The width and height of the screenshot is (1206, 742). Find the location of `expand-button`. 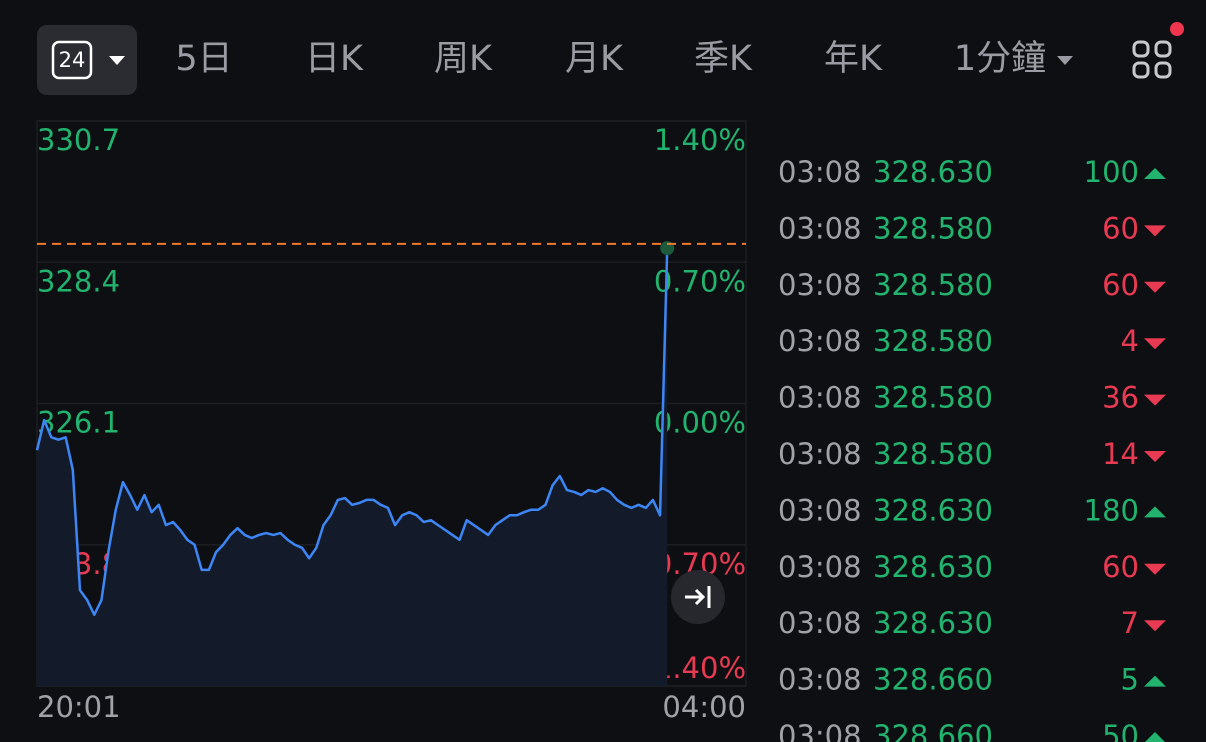

expand-button is located at coordinates (698, 597).